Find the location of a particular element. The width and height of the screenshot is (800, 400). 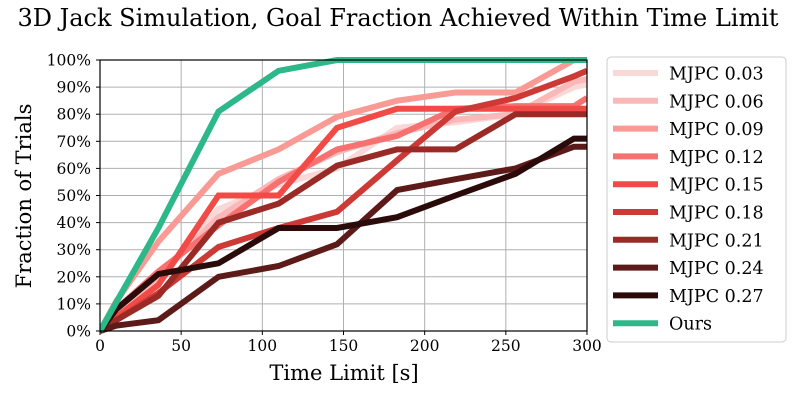

legend-label: MJPC 0.15 is located at coordinates (716, 186).